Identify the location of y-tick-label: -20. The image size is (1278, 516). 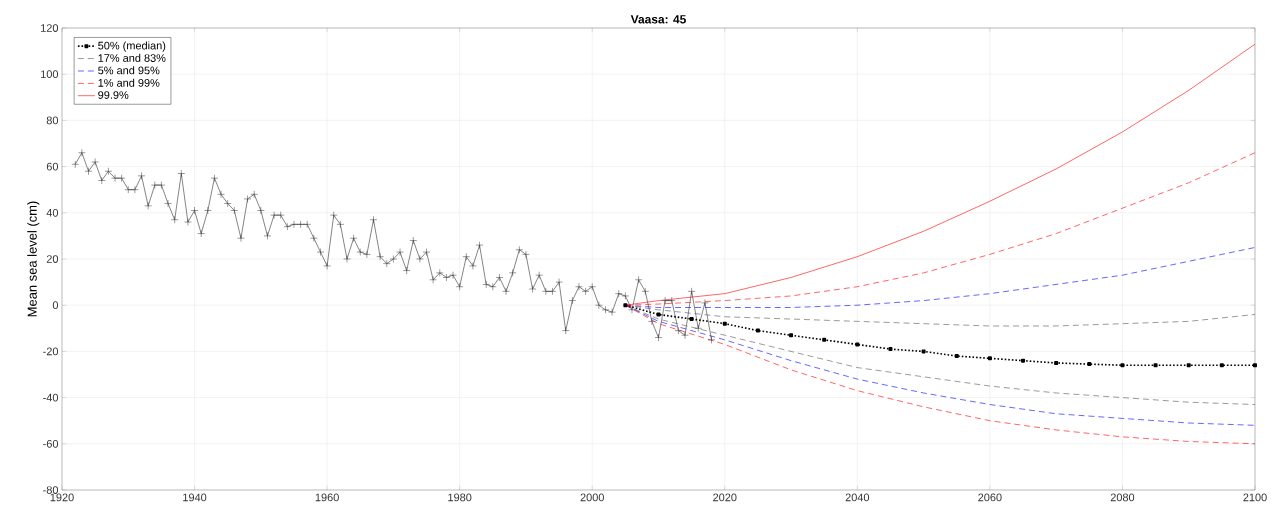
(51, 351).